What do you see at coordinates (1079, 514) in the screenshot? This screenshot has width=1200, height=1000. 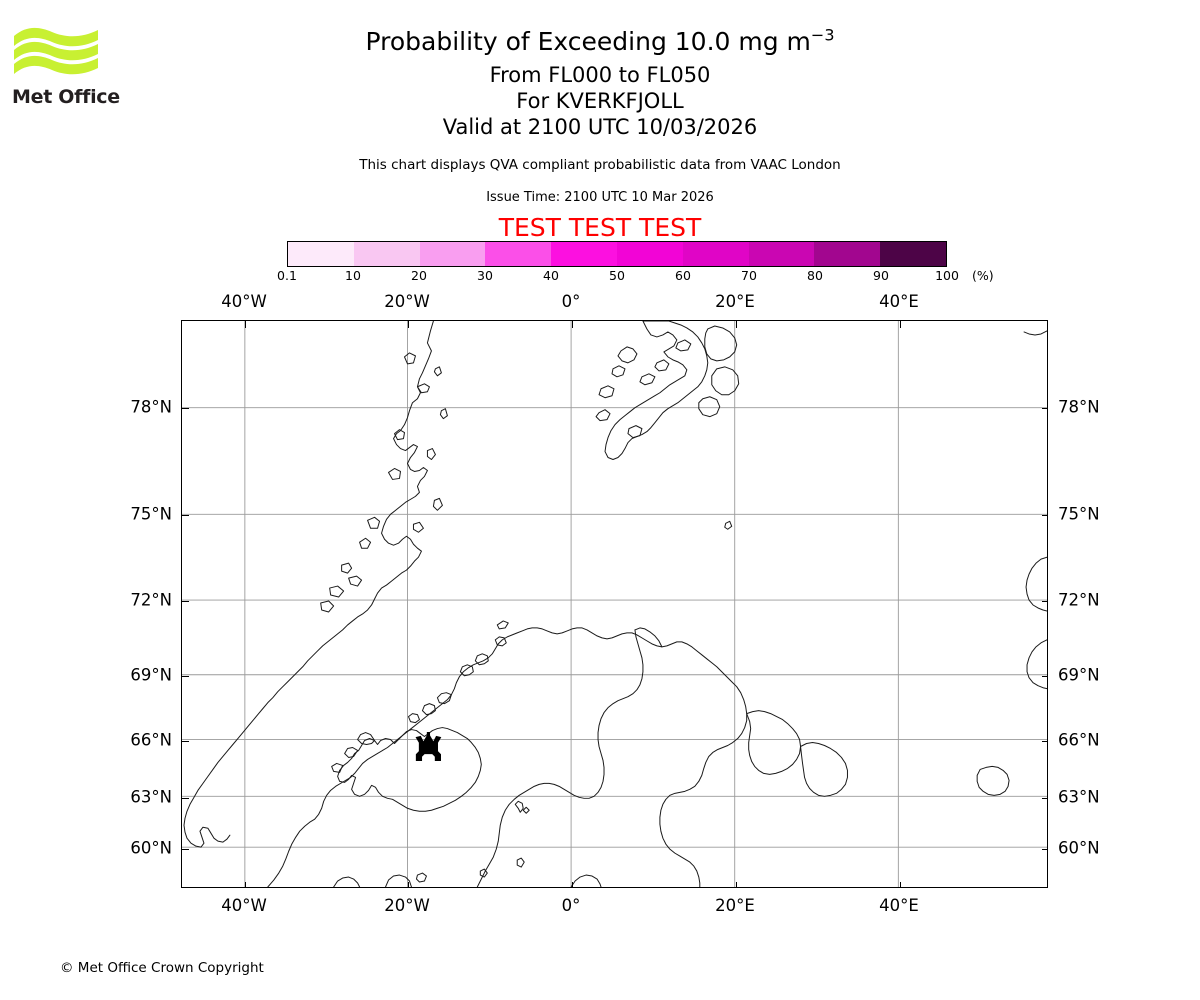 I see `lat-label-right-75°N: 75°N` at bounding box center [1079, 514].